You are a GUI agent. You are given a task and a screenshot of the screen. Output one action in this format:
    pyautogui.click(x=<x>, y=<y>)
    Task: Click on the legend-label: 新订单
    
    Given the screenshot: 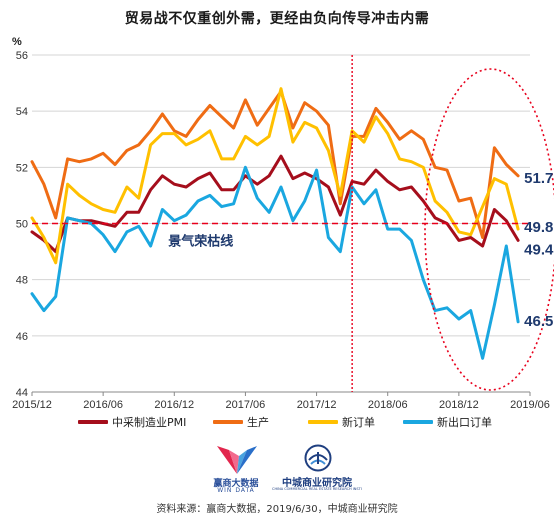 What is the action you would take?
    pyautogui.click(x=358, y=422)
    